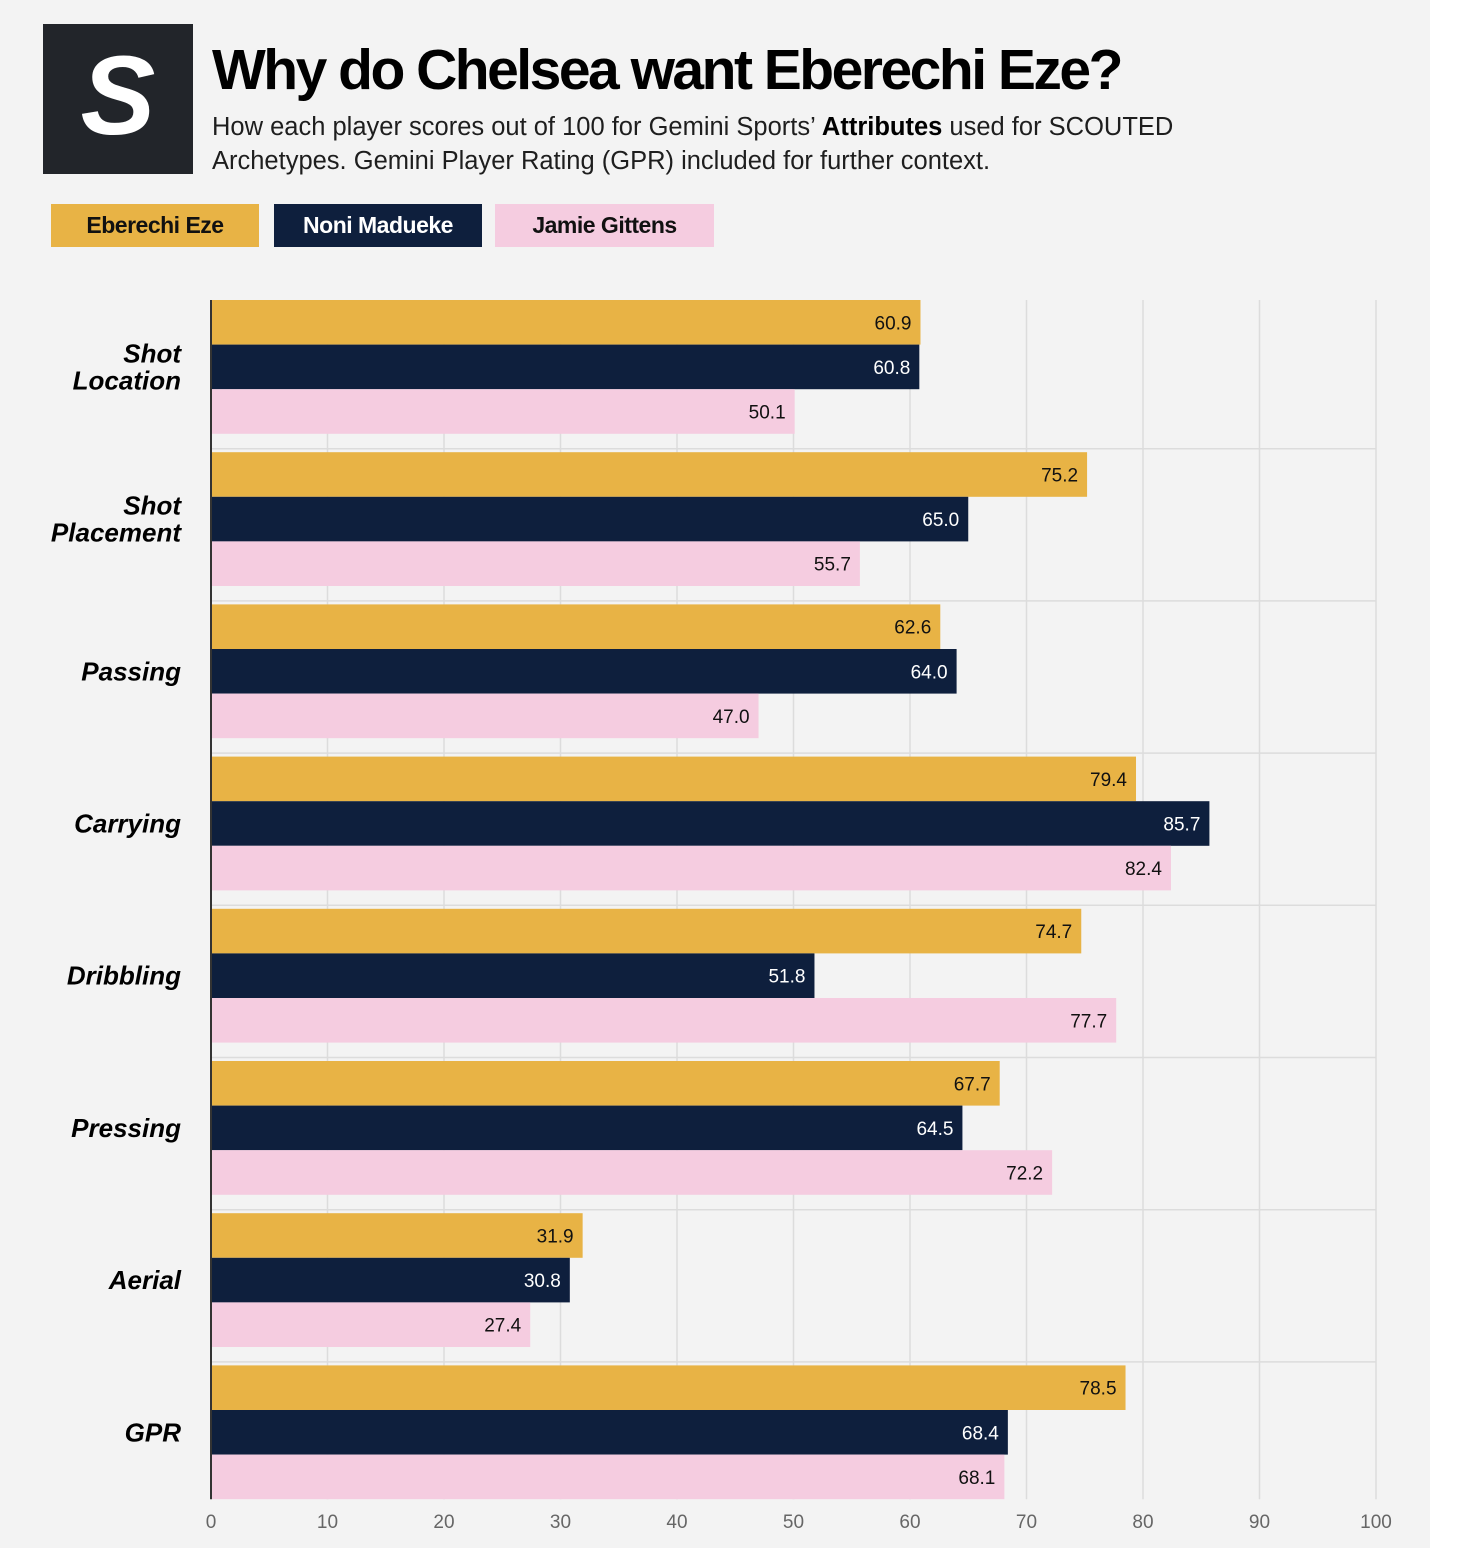 This screenshot has height=1548, width=1458. What do you see at coordinates (397, 1235) in the screenshot?
I see `bar-aerial-eberechi-eze` at bounding box center [397, 1235].